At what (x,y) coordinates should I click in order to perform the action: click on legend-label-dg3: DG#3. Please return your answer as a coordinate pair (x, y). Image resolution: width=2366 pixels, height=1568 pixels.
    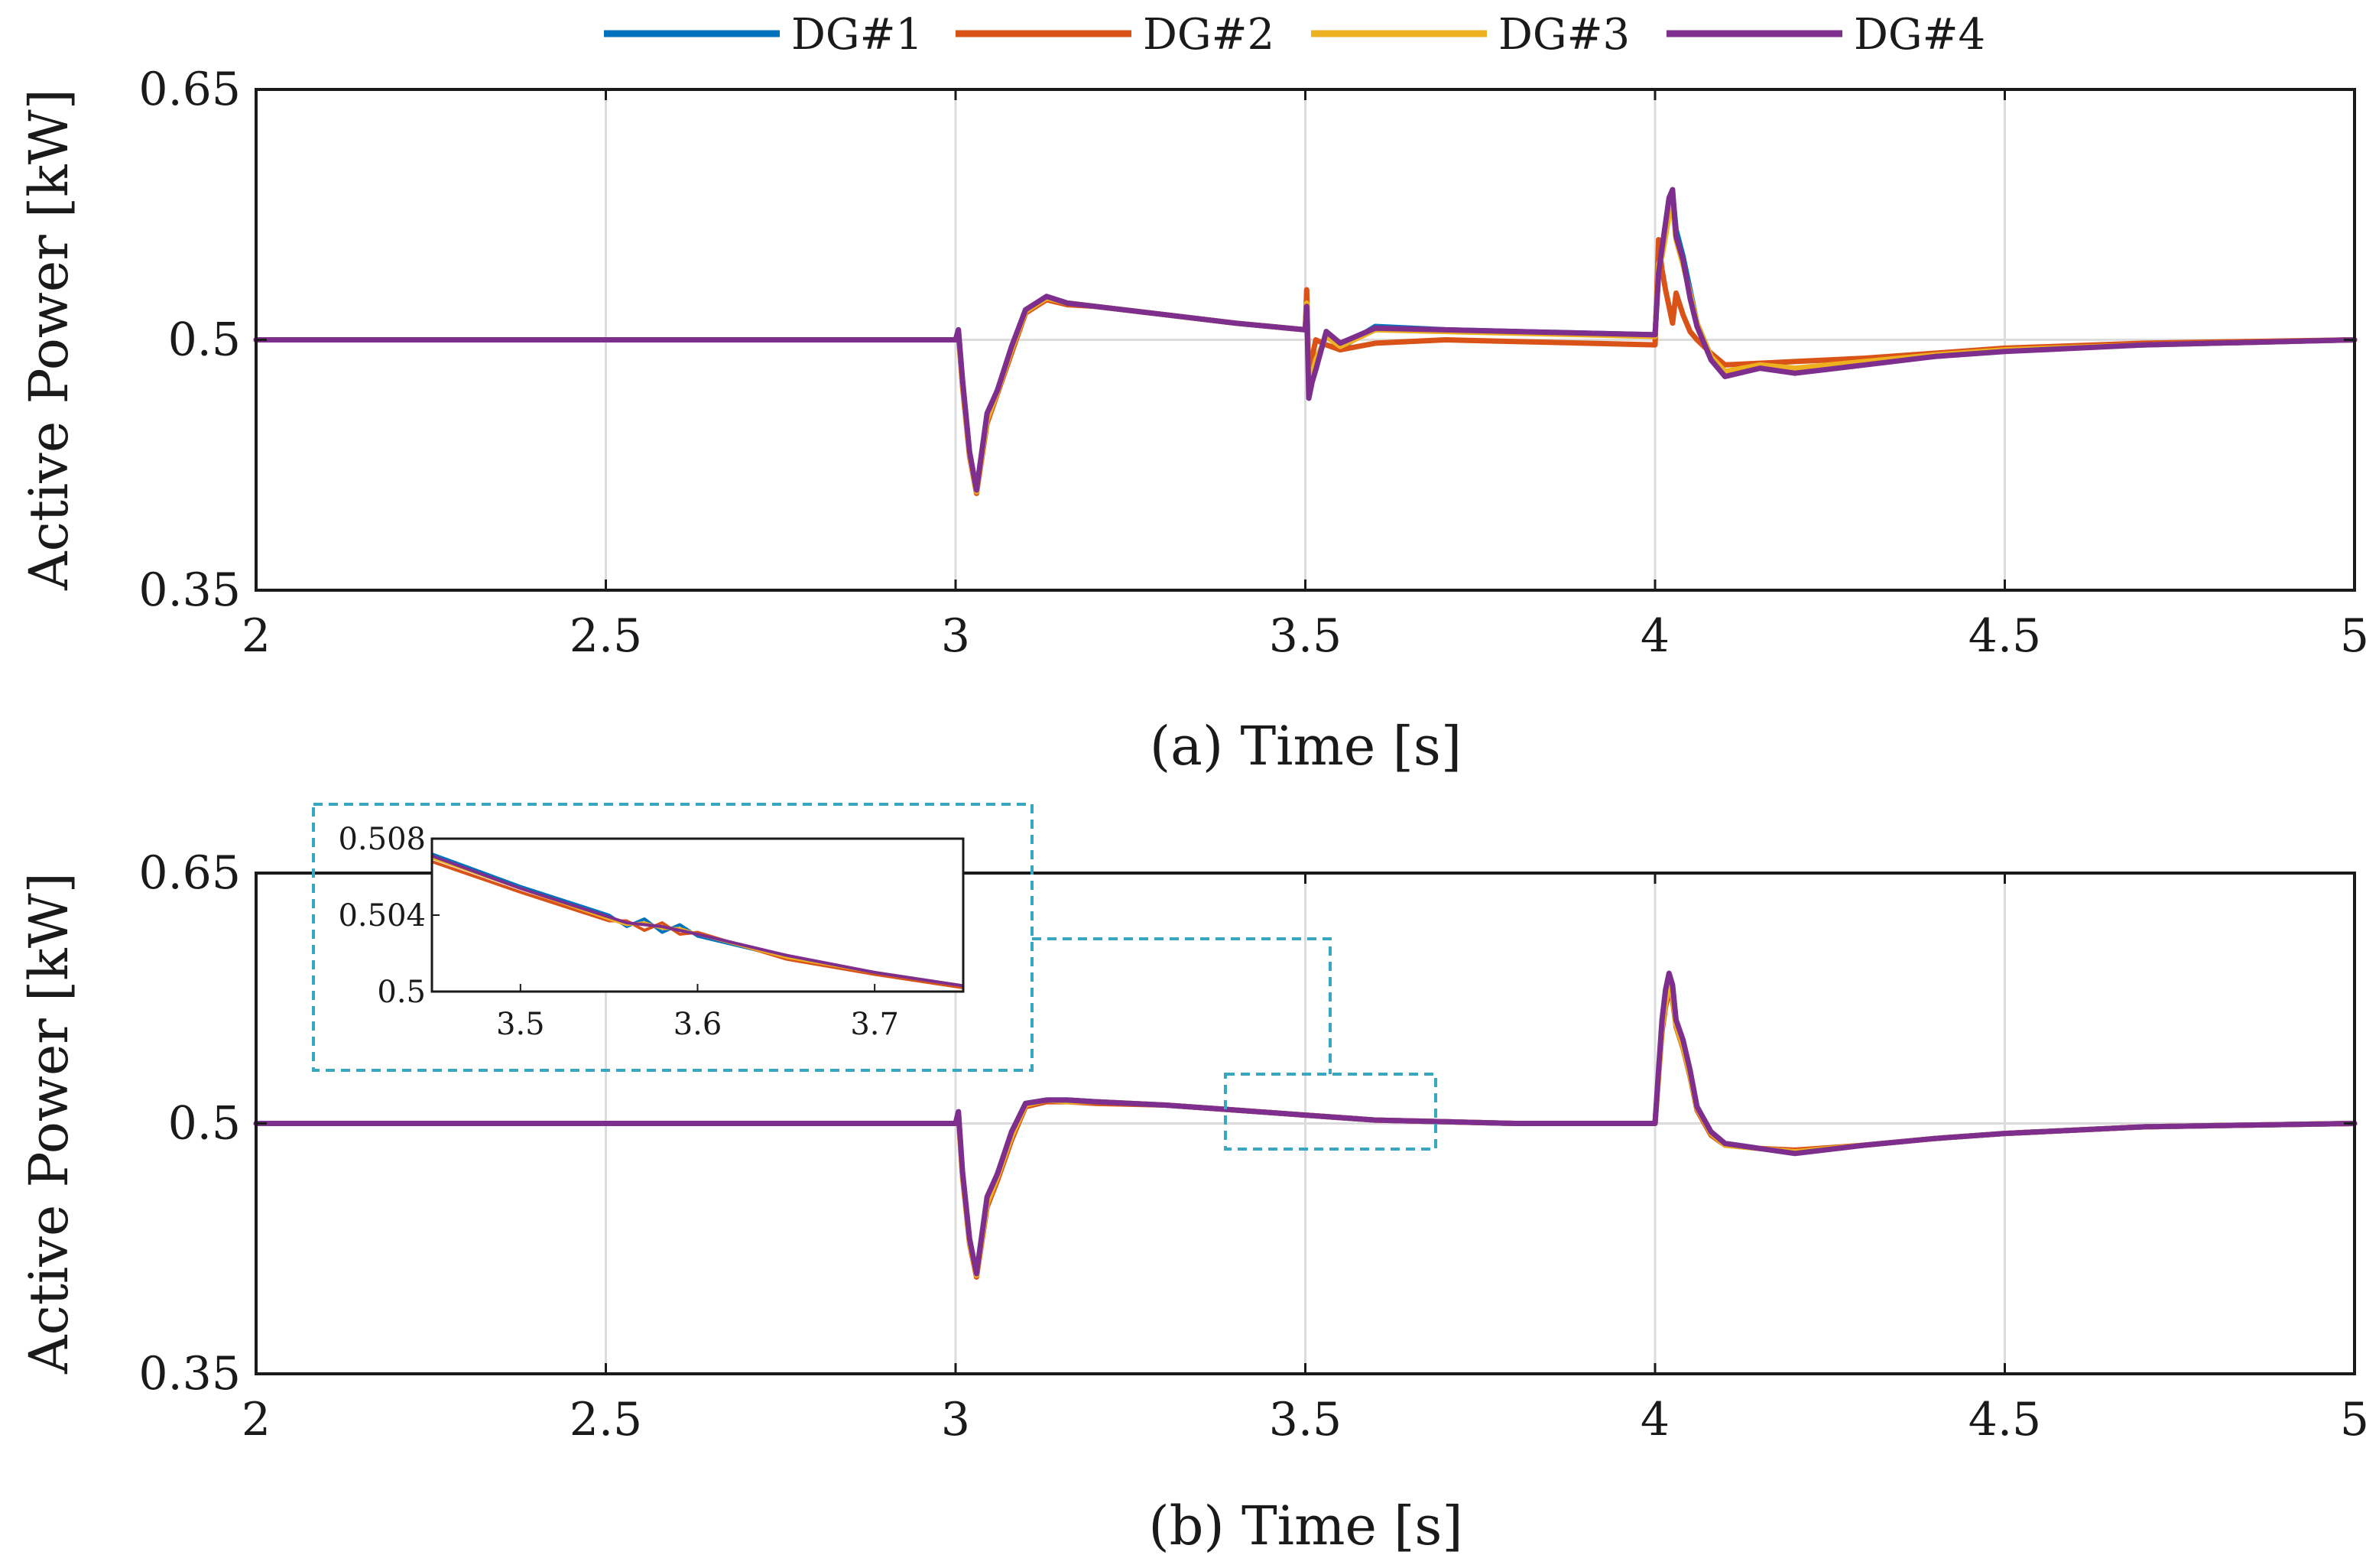
    Looking at the image, I should click on (1564, 35).